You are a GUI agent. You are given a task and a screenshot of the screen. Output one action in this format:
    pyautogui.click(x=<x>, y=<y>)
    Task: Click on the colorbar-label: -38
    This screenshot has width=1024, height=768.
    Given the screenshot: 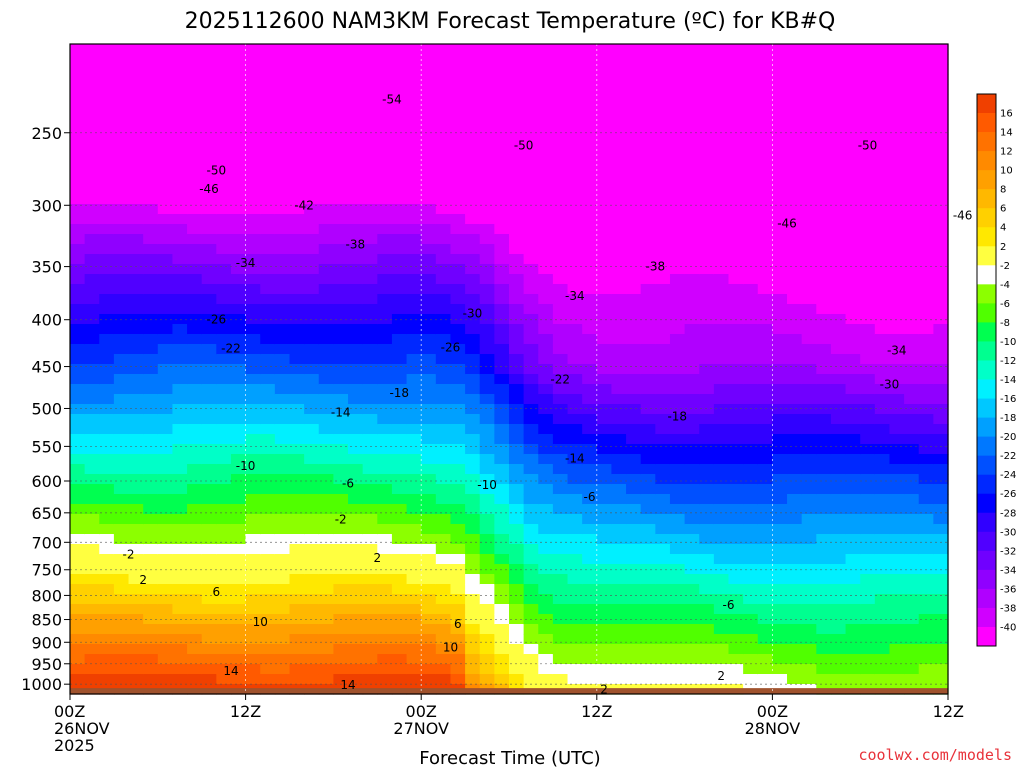 What is the action you would take?
    pyautogui.click(x=1008, y=608)
    